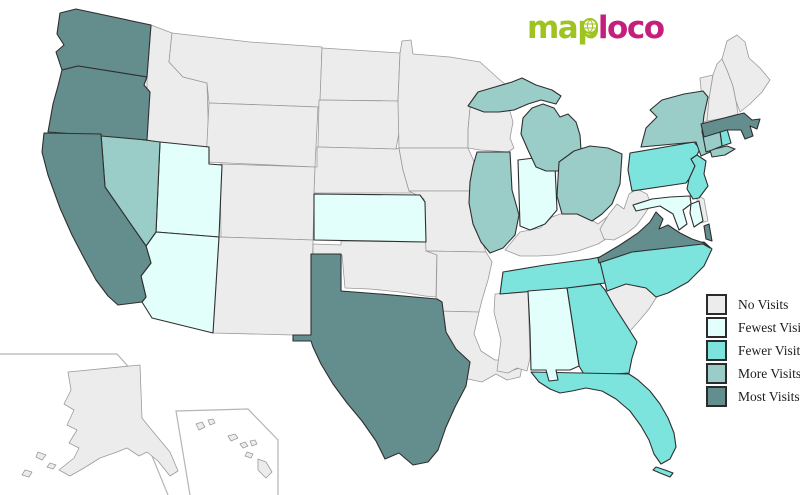  Describe the element at coordinates (603, 424) in the screenshot. I see `state-florida` at that location.